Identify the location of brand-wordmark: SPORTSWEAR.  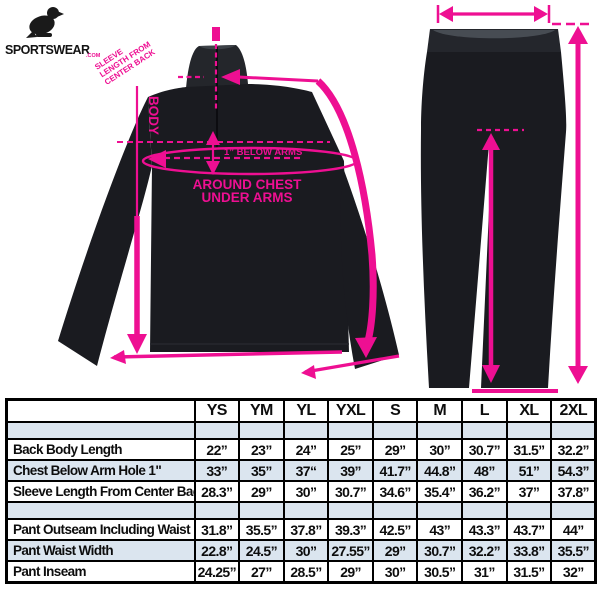
(47, 50).